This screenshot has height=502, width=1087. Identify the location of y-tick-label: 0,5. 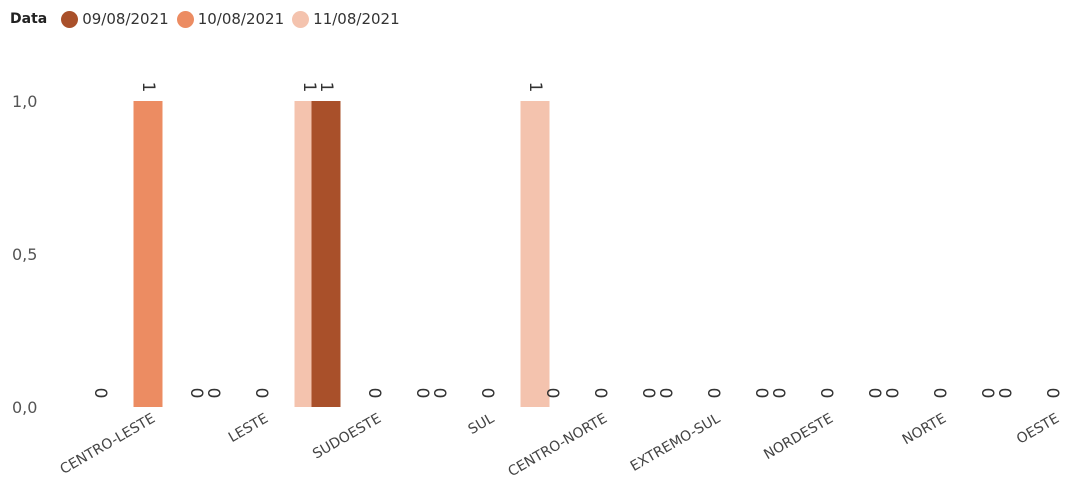
(24, 254).